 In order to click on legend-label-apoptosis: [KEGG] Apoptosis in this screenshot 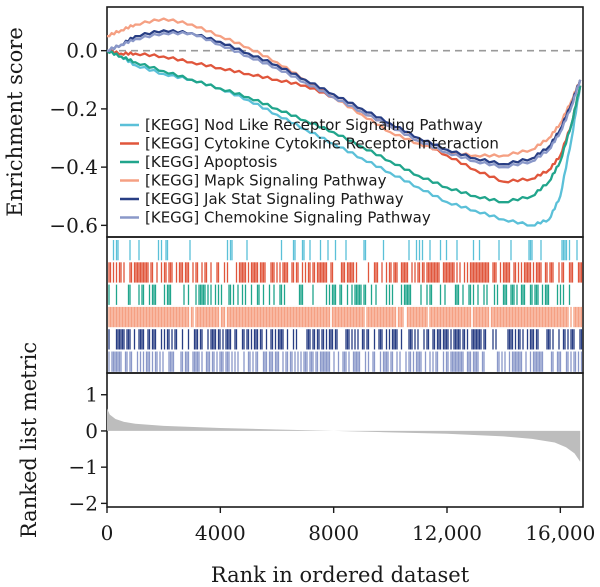, I will do `click(211, 162)`.